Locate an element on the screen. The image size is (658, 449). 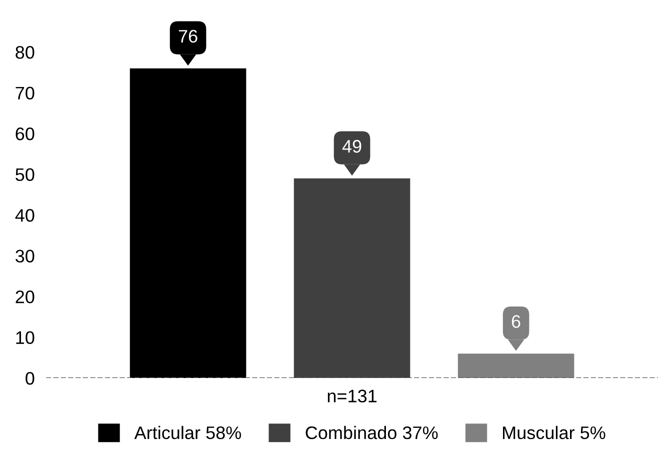
data-label: 76 is located at coordinates (188, 36).